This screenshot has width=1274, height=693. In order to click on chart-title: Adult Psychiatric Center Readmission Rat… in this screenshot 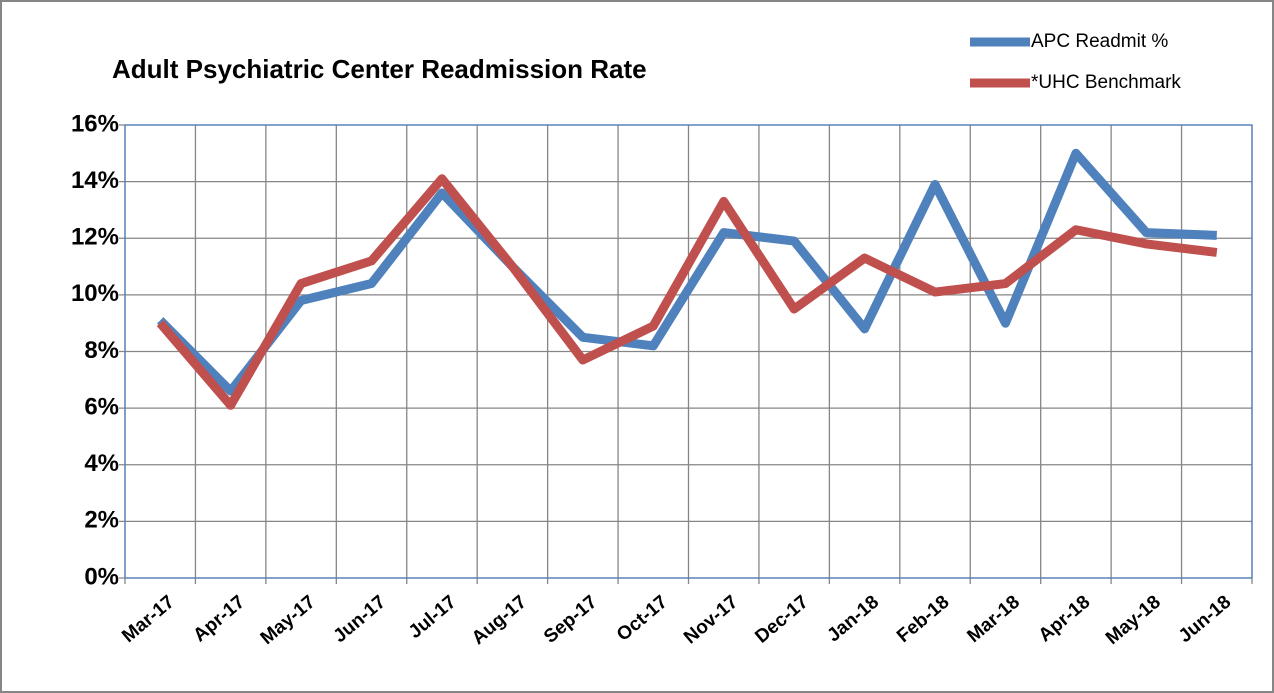, I will do `click(379, 69)`.